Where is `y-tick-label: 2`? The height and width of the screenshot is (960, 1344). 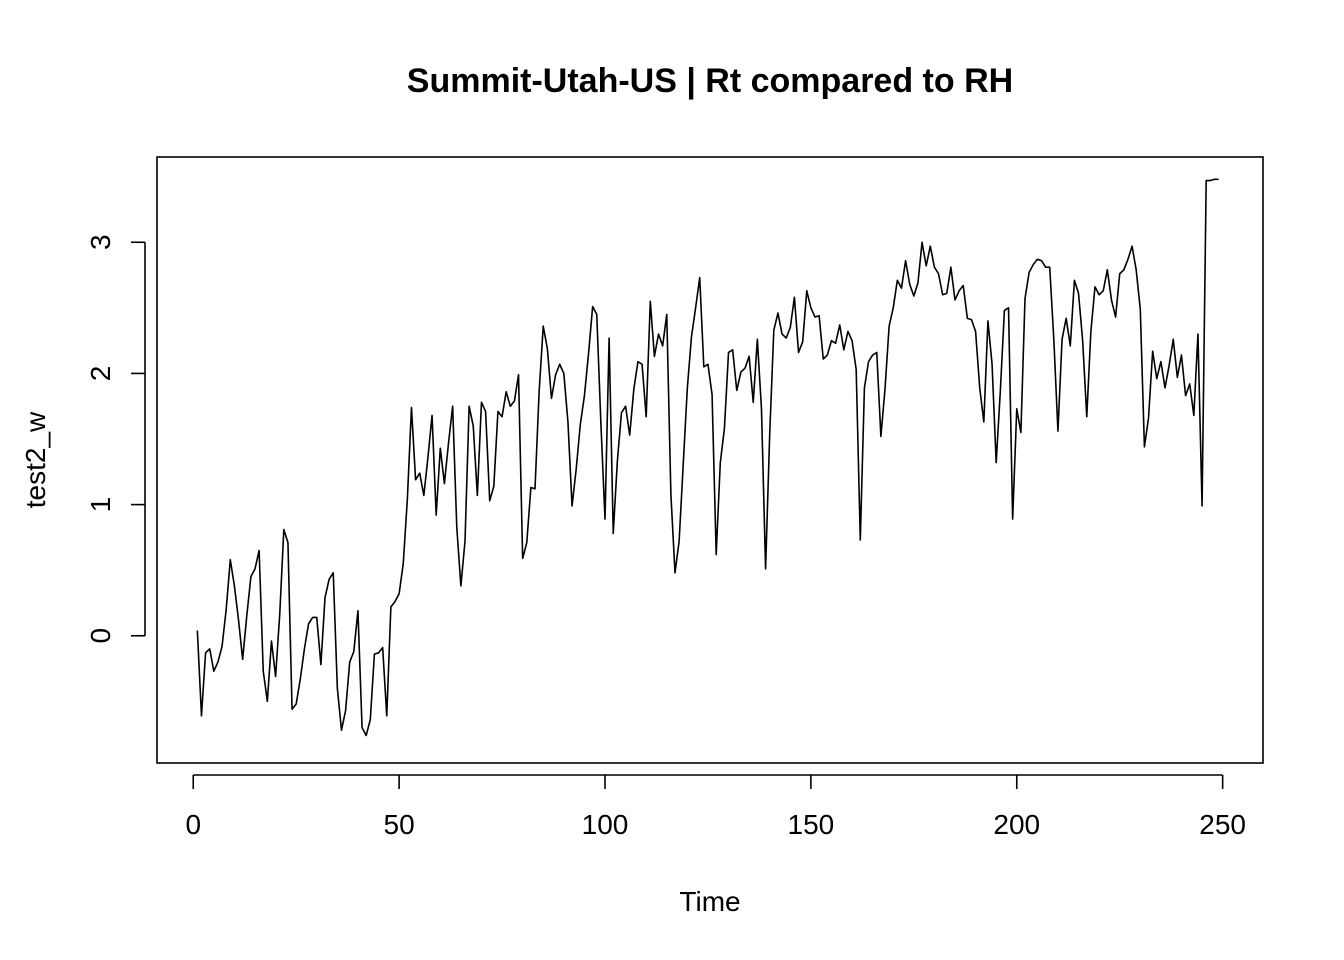
y-tick-label: 2 is located at coordinates (100, 374).